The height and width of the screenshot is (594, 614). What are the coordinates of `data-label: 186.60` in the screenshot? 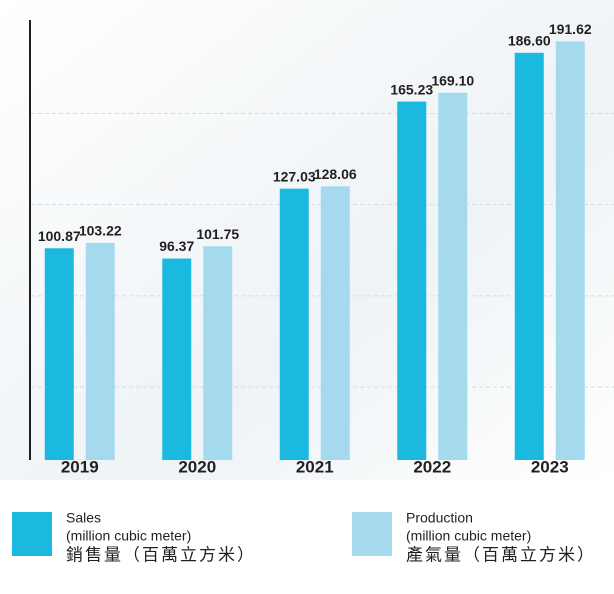 It's located at (529, 41).